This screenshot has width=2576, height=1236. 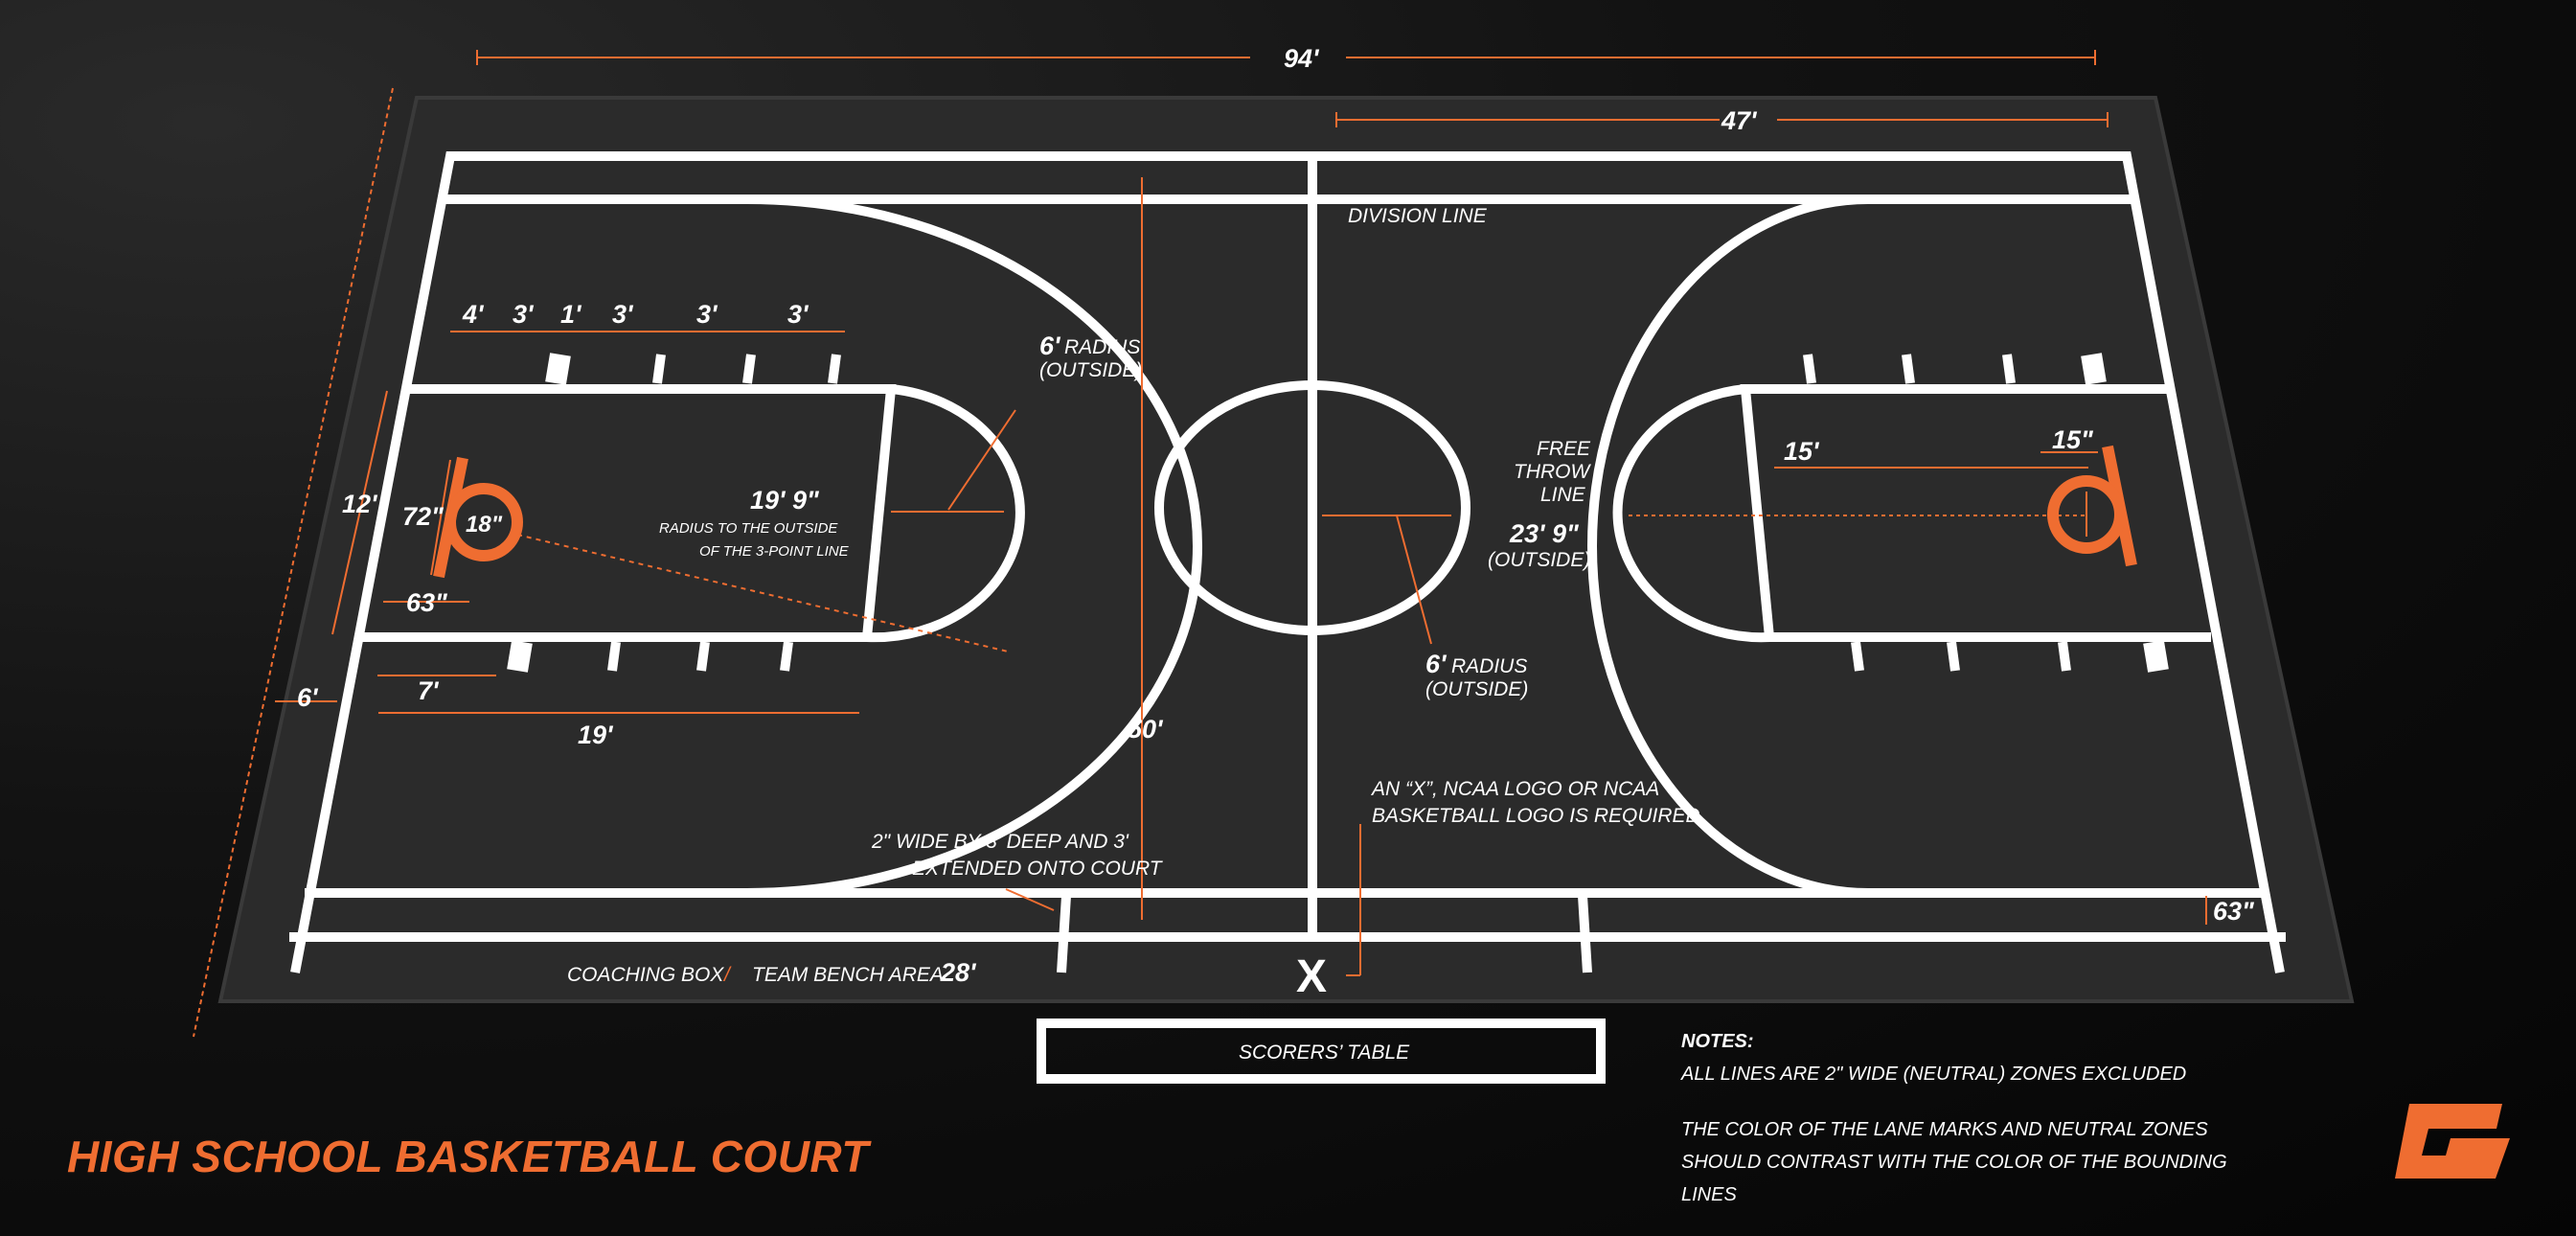 What do you see at coordinates (2234, 911) in the screenshot?
I see `corner-three-label: 63"` at bounding box center [2234, 911].